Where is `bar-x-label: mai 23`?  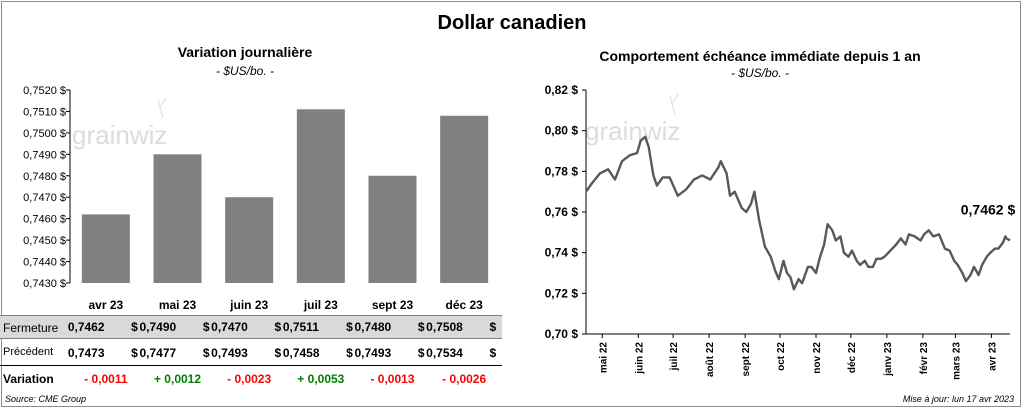
bar-x-label: mai 23 is located at coordinates (178, 305).